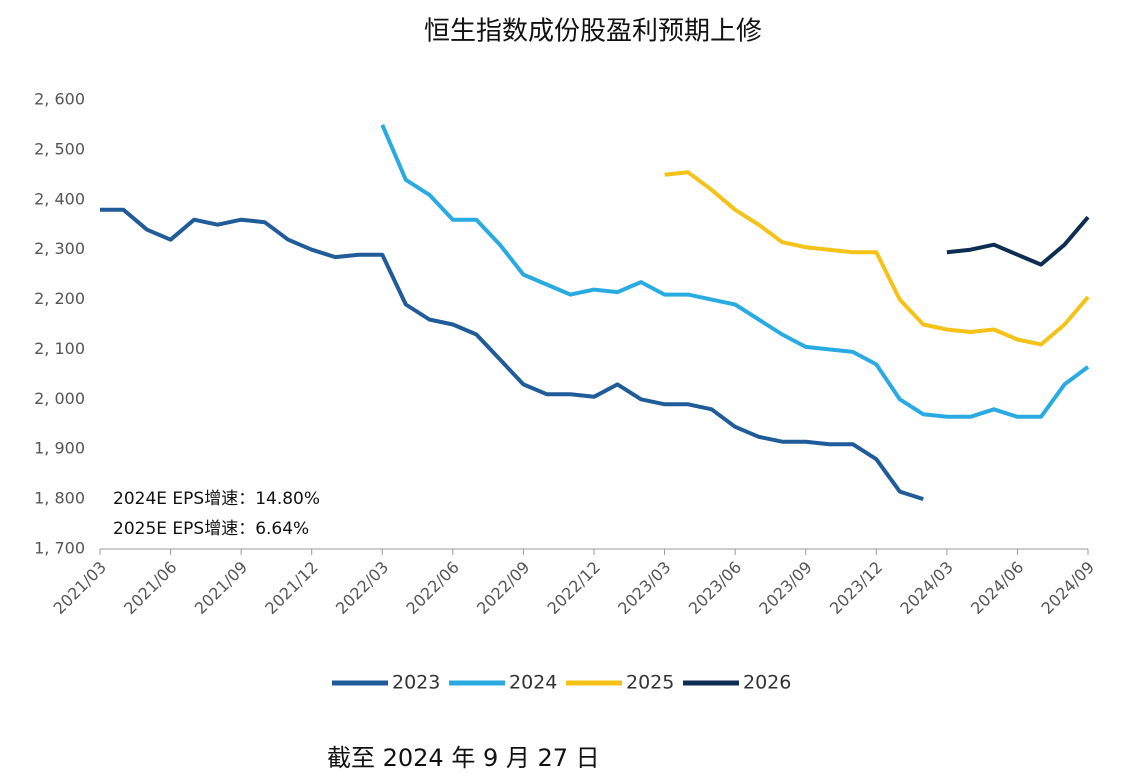 The image size is (1121, 781). What do you see at coordinates (59, 448) in the screenshot?
I see `y-tick-label: 1, 900` at bounding box center [59, 448].